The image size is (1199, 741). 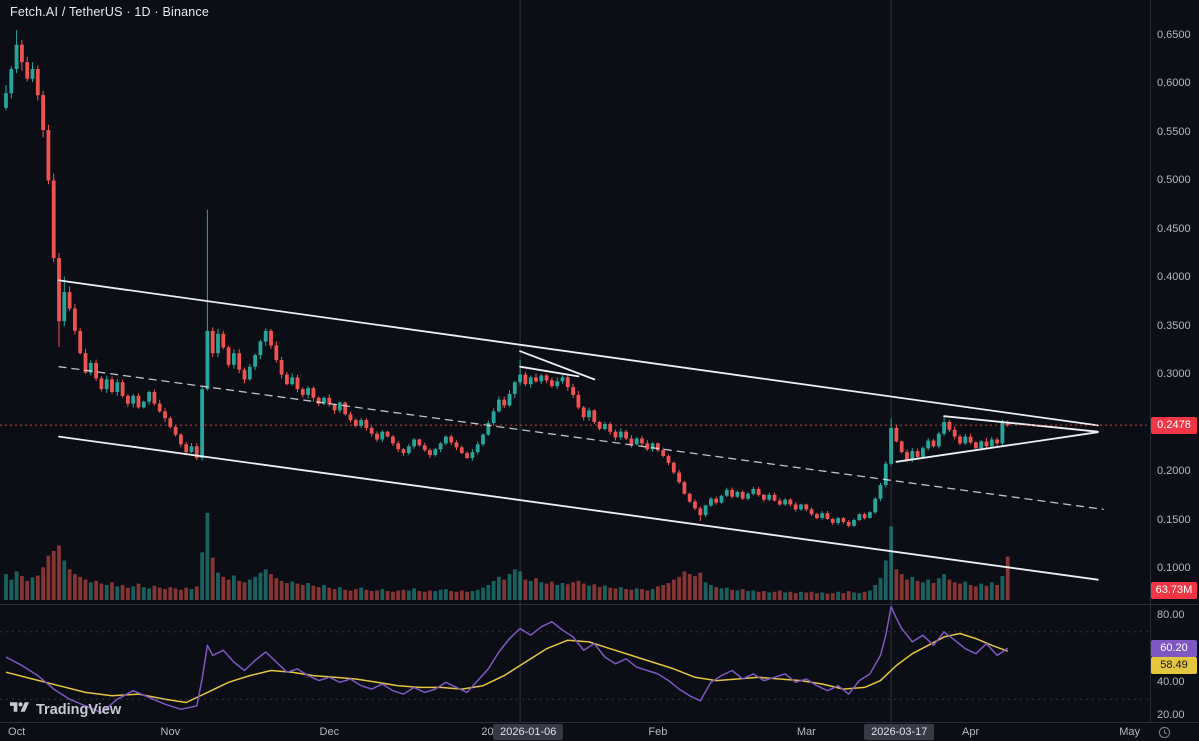 I want to click on clock-icon, so click(x=1164, y=732).